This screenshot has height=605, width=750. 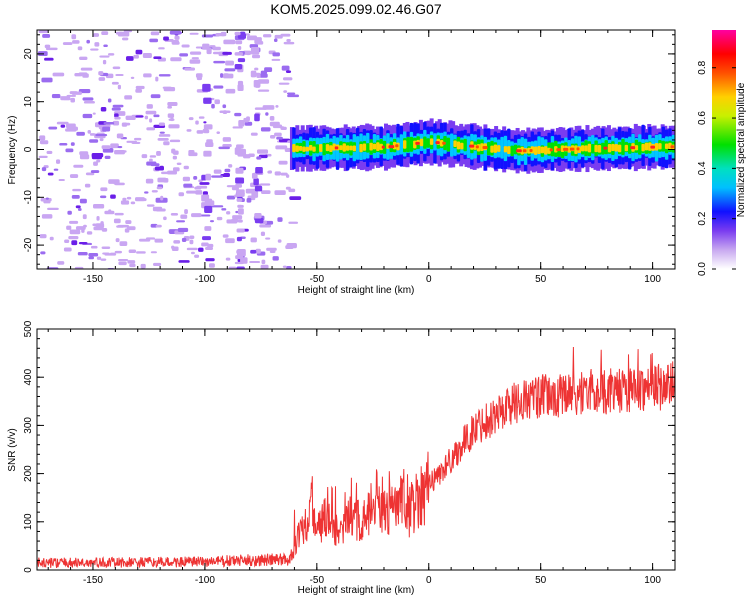 What do you see at coordinates (356, 590) in the screenshot?
I see `snr-x-axis-label: Height of straight line (km)` at bounding box center [356, 590].